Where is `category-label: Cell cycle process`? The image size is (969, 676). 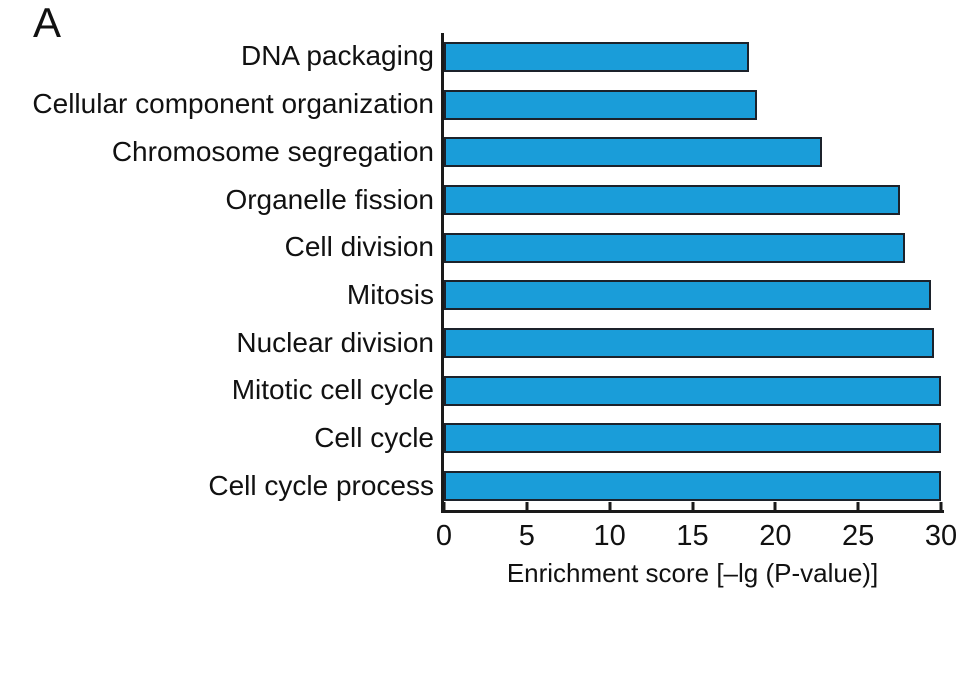 category-label: Cell cycle process is located at coordinates (321, 485).